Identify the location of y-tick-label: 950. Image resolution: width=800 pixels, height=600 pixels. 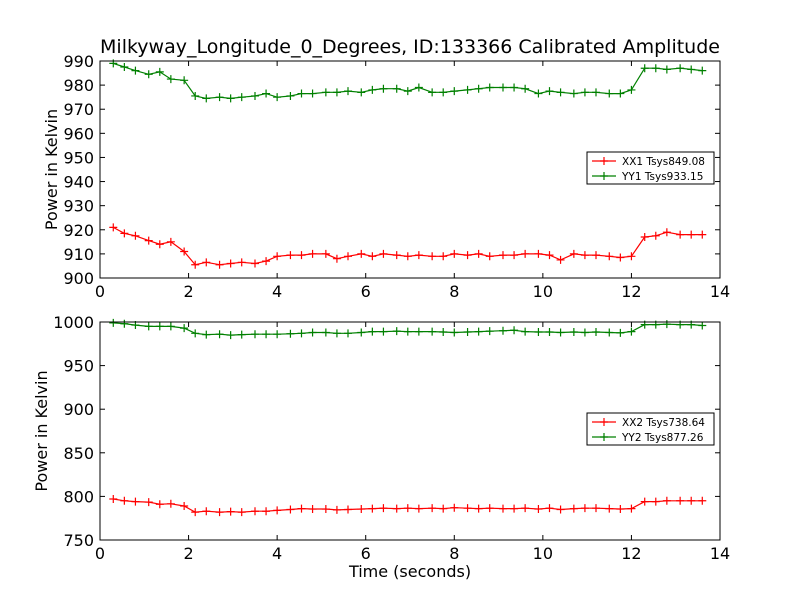
(78, 157).